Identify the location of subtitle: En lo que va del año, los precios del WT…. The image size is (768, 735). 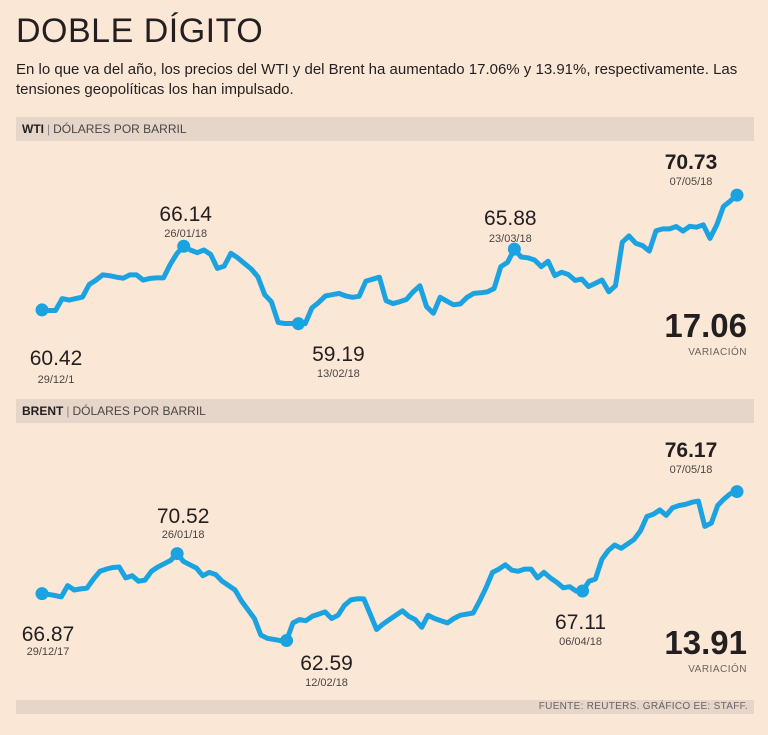
(377, 79).